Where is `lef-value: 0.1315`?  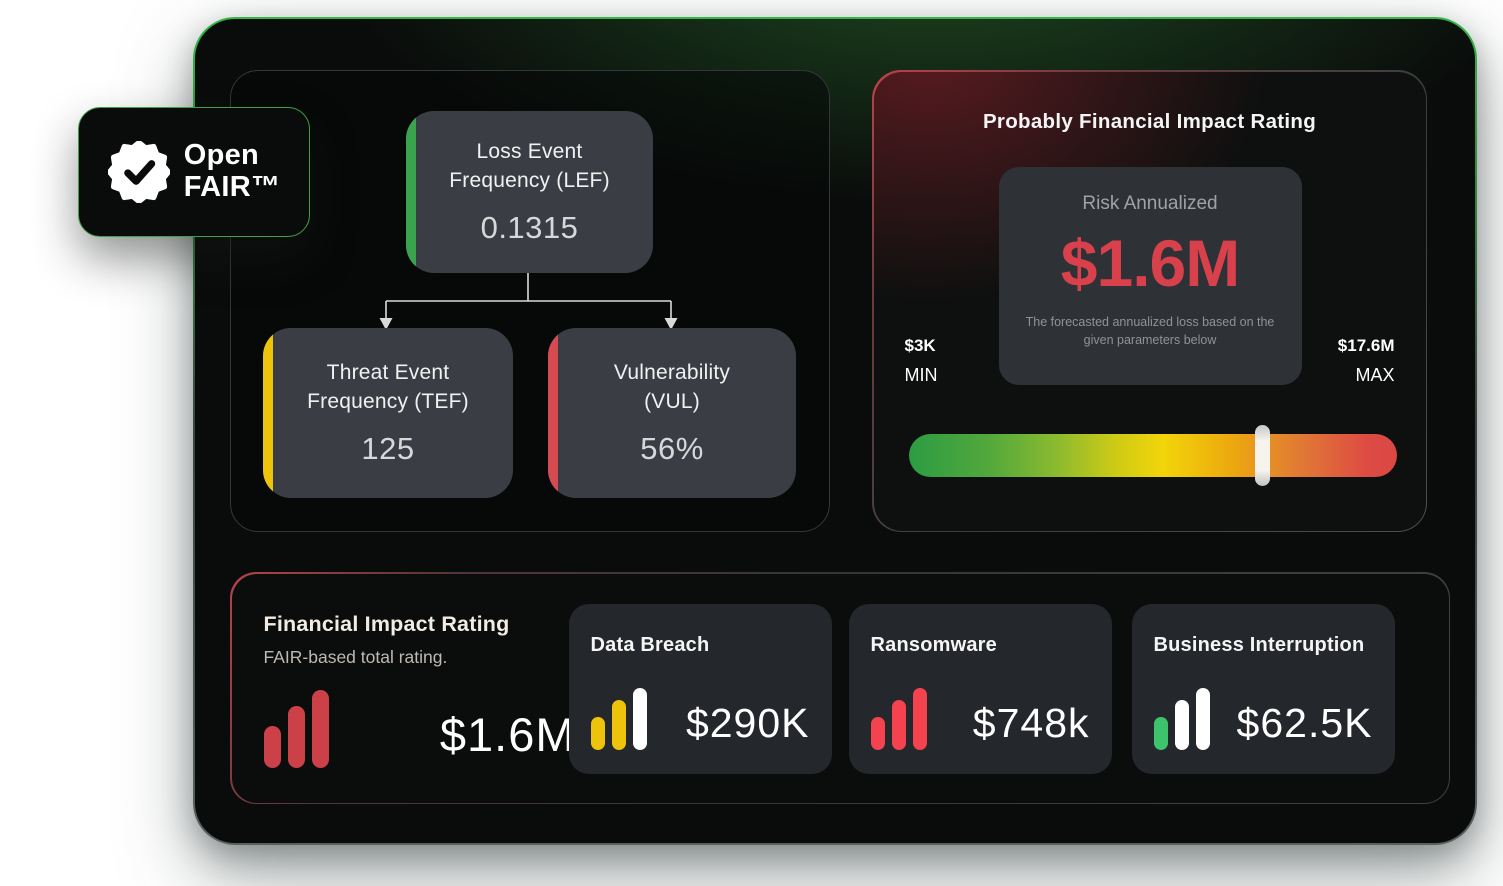 lef-value: 0.1315 is located at coordinates (529, 228).